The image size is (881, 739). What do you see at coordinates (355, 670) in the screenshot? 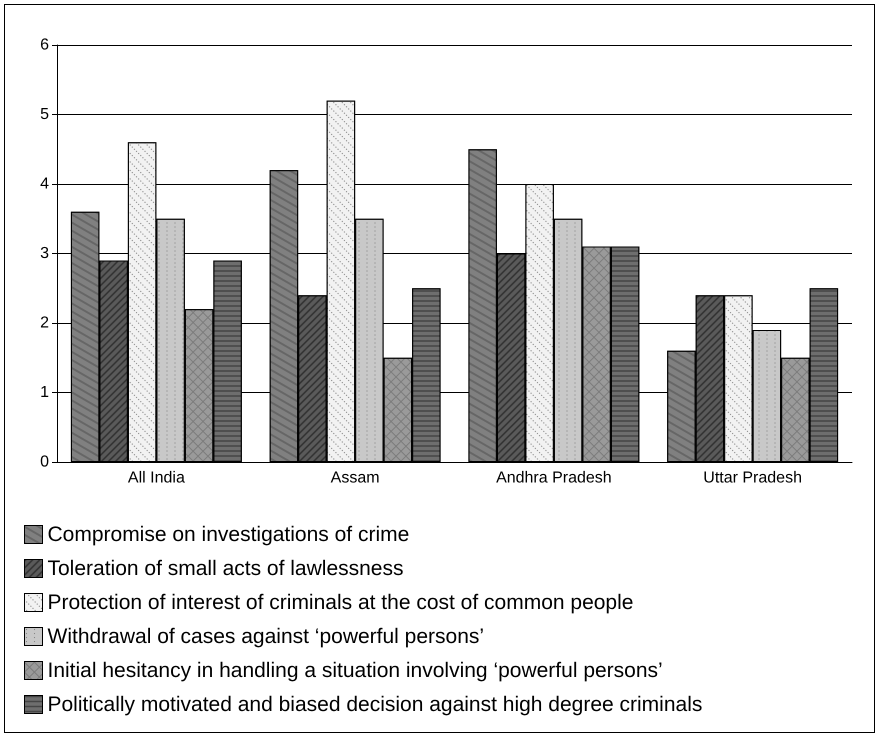
I see `legend-label: Initial hesitancy in handling a situation involving ‘powerful persons’` at bounding box center [355, 670].